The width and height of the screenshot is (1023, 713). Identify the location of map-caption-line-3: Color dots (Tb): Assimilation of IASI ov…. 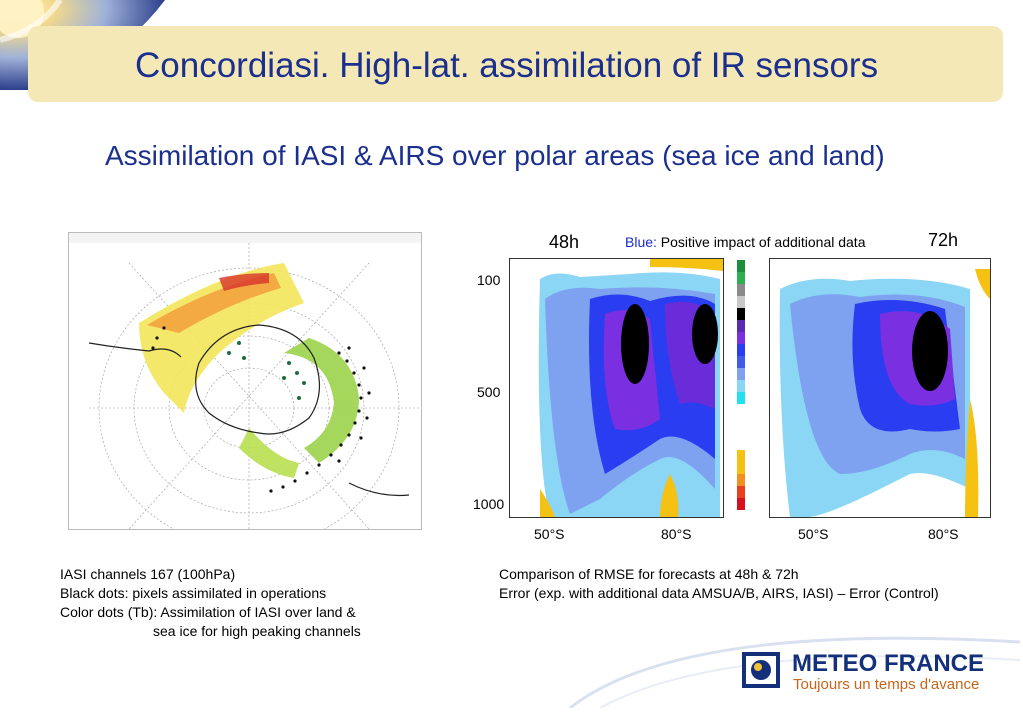
(208, 612).